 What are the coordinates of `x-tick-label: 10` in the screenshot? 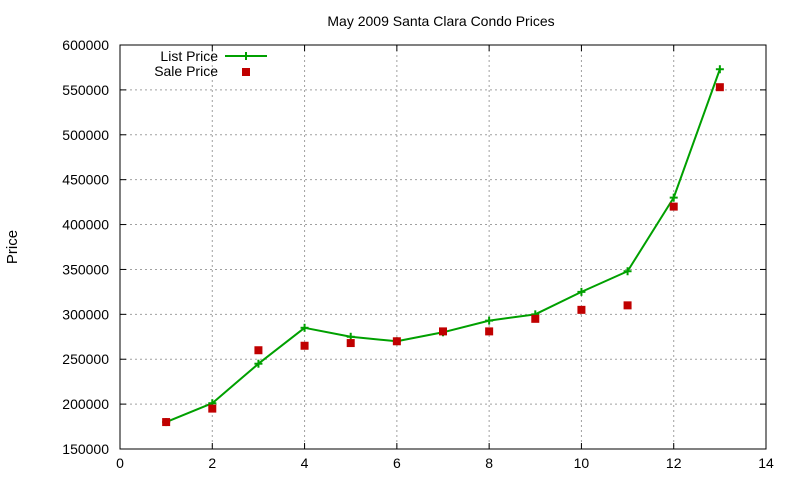 It's located at (582, 463).